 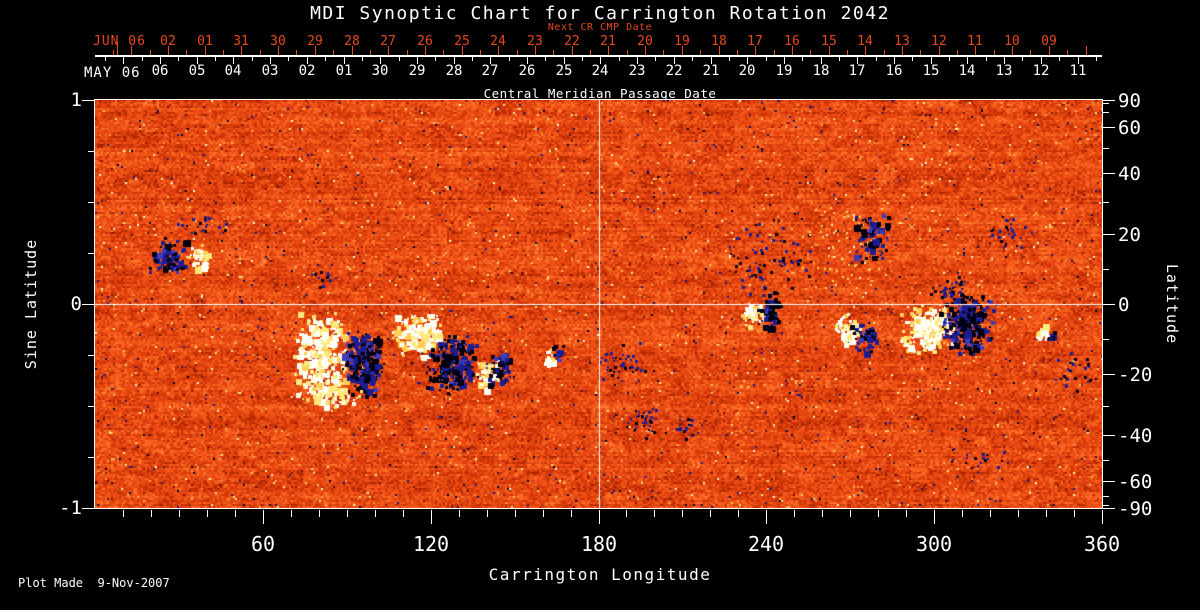 I want to click on cmp-day-label: 16, so click(x=894, y=71).